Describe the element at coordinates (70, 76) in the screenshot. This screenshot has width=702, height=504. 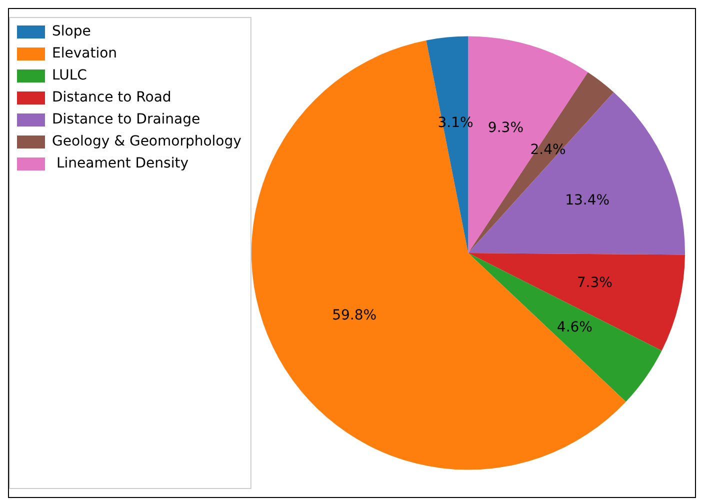
I see `legend-label: LULC` at that location.